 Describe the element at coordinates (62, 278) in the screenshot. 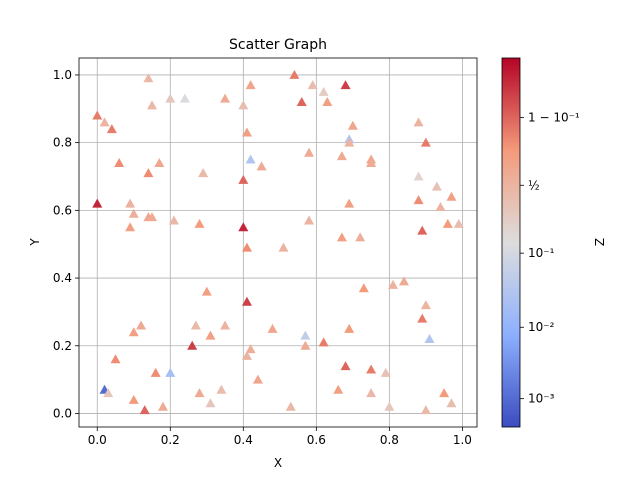

I see `y-tick-label: 0.4` at that location.